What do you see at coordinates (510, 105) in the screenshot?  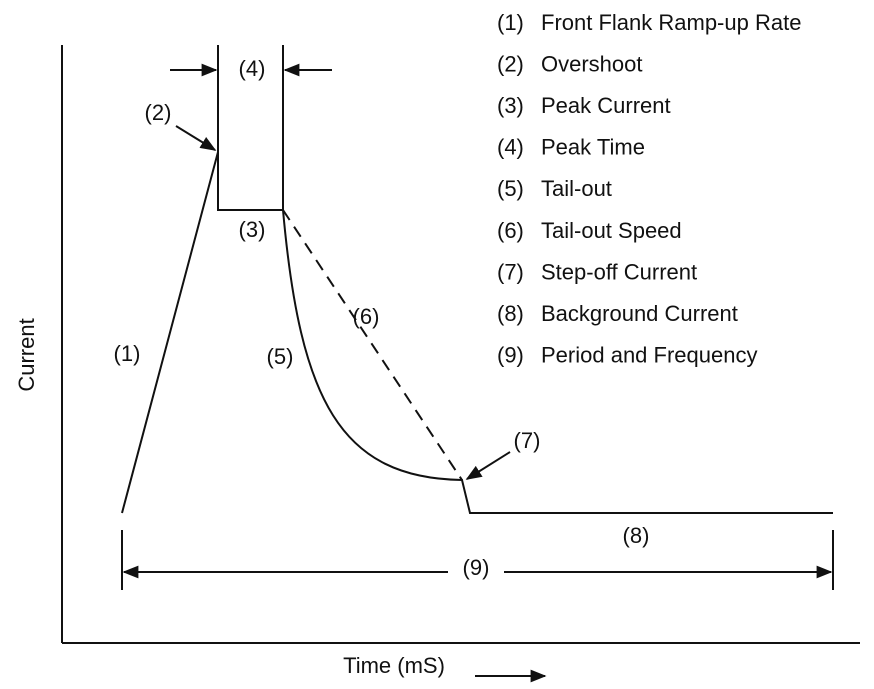 I see `legend-number: (3)` at bounding box center [510, 105].